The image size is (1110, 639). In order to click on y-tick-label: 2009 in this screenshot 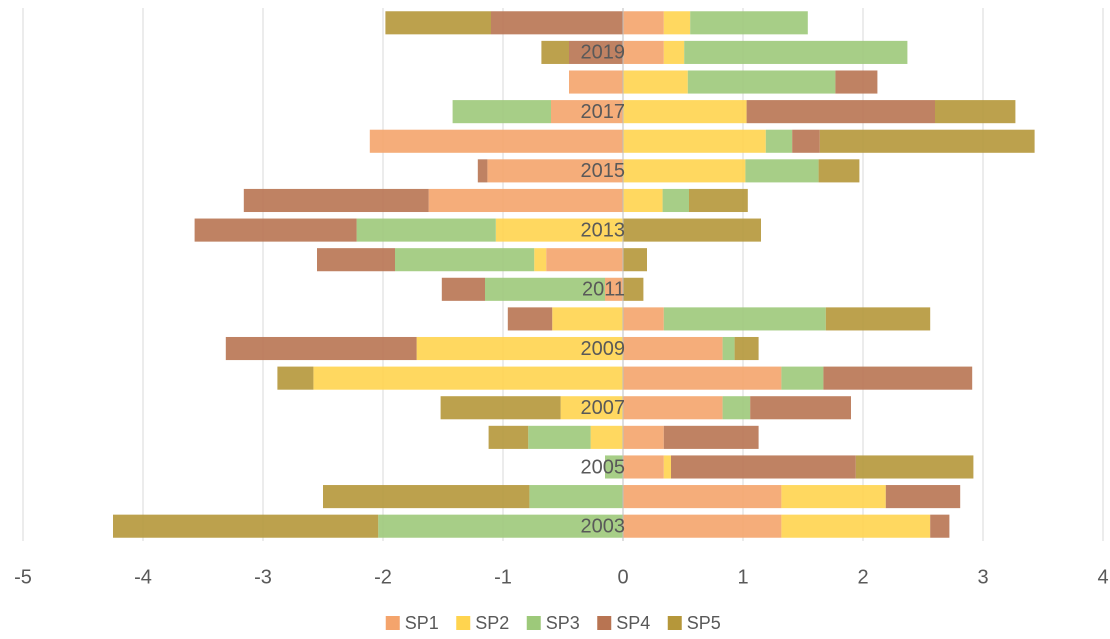, I will do `click(603, 349)`.